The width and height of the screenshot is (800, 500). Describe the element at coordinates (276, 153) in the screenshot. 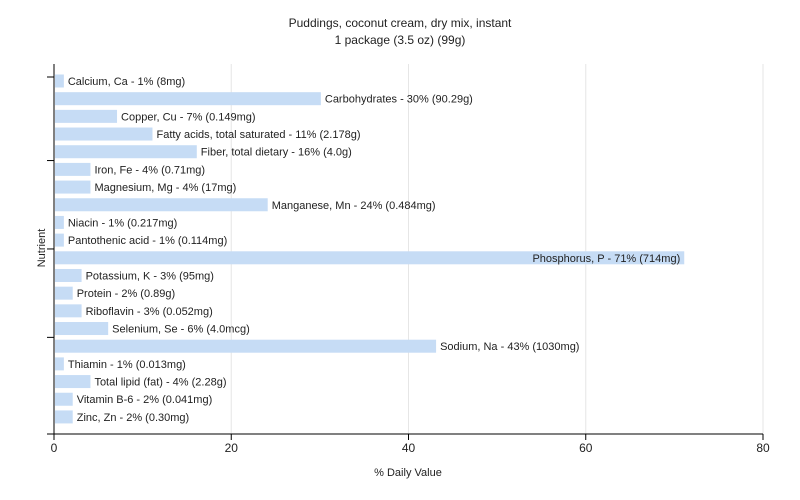

I see `data-label: Fiber, total dietary - 16% (4.0g)` at that location.